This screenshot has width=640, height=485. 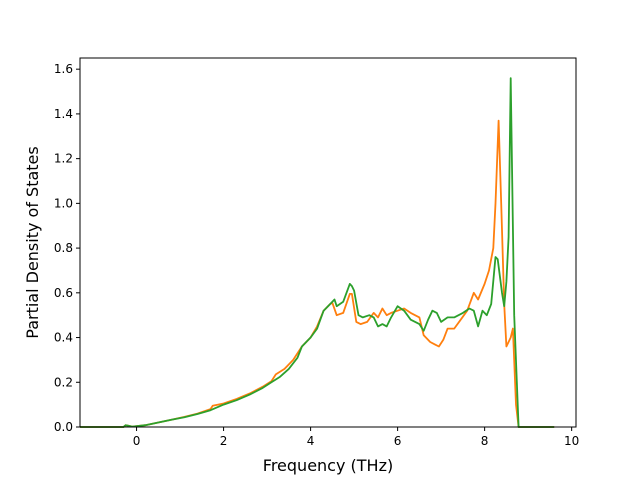 What do you see at coordinates (63, 203) in the screenshot?
I see `y-tick-label: 1.0` at bounding box center [63, 203].